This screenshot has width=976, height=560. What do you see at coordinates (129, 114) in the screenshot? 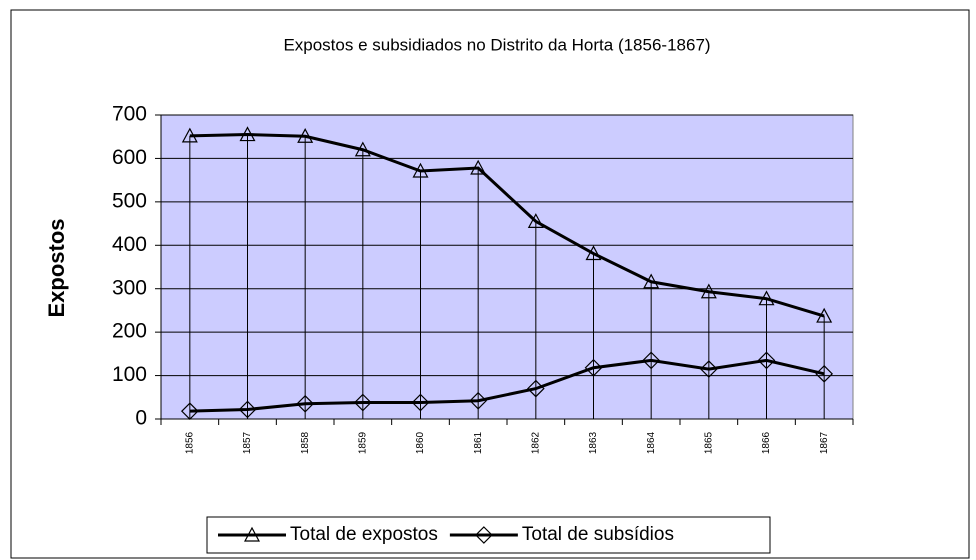
I see `y-tick-label: 700` at bounding box center [129, 114].